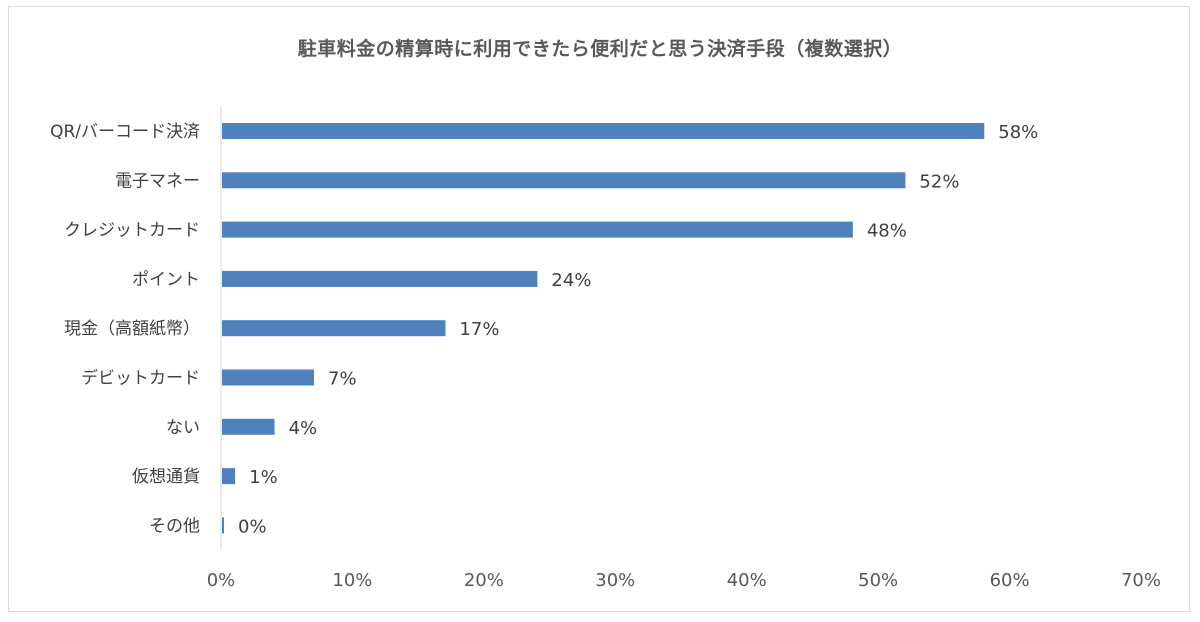 This screenshot has width=1200, height=622. What do you see at coordinates (125, 132) in the screenshot?
I see `category-label: QR/バーコード決済` at bounding box center [125, 132].